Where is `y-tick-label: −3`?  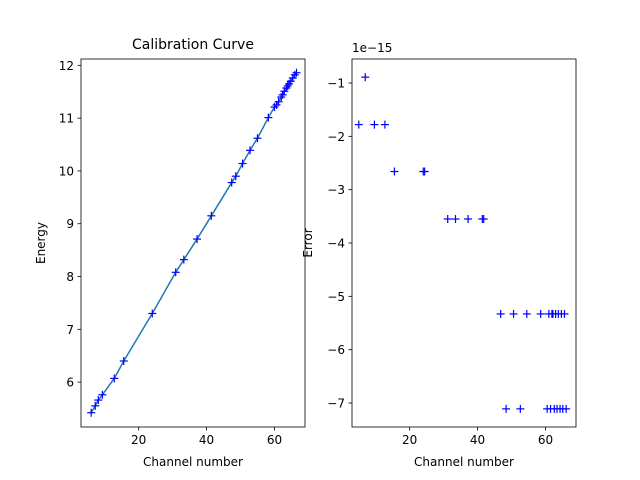 y-tick-label: −3 is located at coordinates (336, 190).